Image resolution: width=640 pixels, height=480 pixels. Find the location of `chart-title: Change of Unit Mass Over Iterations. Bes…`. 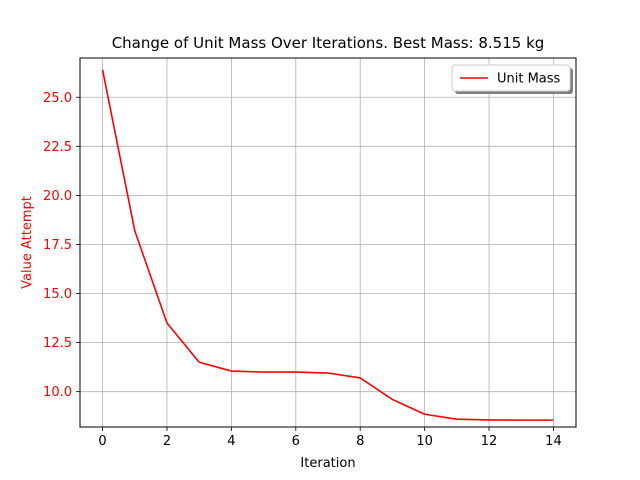

chart-title: Change of Unit Mass Over Iterations. Bes… is located at coordinates (328, 43).